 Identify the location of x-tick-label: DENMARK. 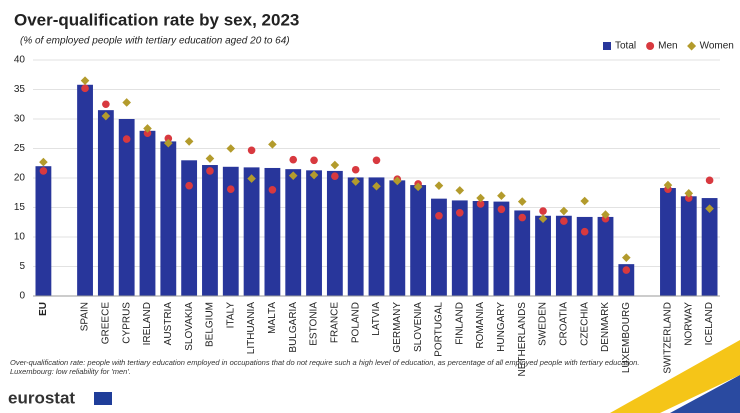
(605, 327).